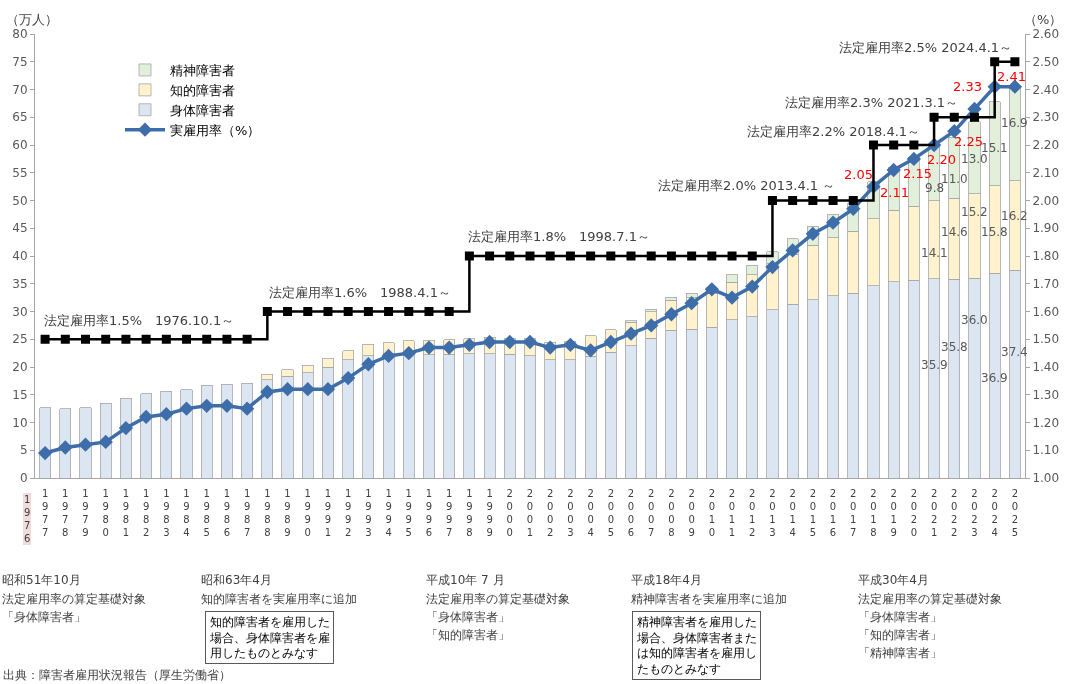 Image resolution: width=1067 pixels, height=684 pixels. Describe the element at coordinates (388, 513) in the screenshot. I see `x-tick-label: 1994` at that location.